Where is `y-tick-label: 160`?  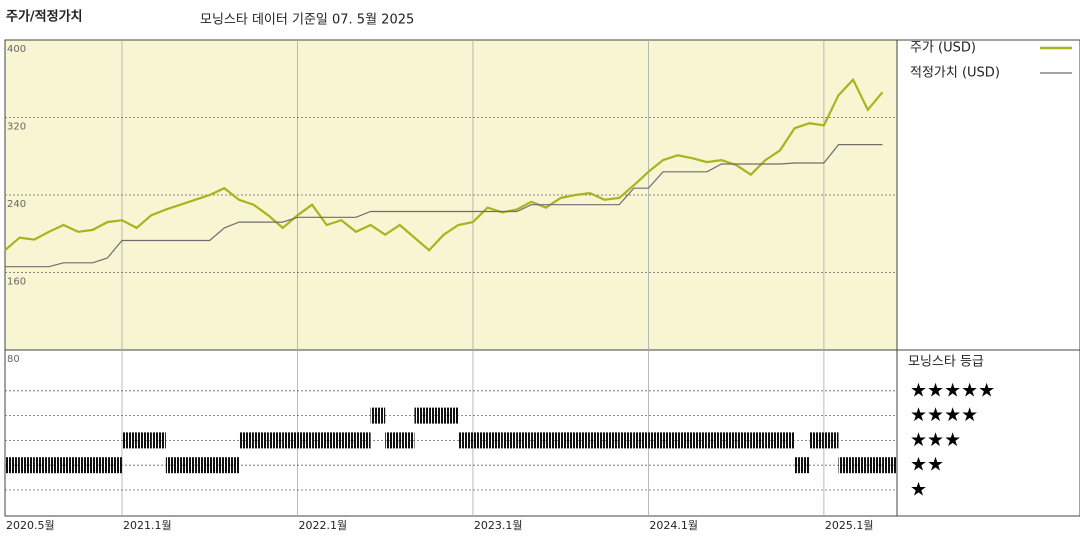
y-tick-label: 160 is located at coordinates (16, 282).